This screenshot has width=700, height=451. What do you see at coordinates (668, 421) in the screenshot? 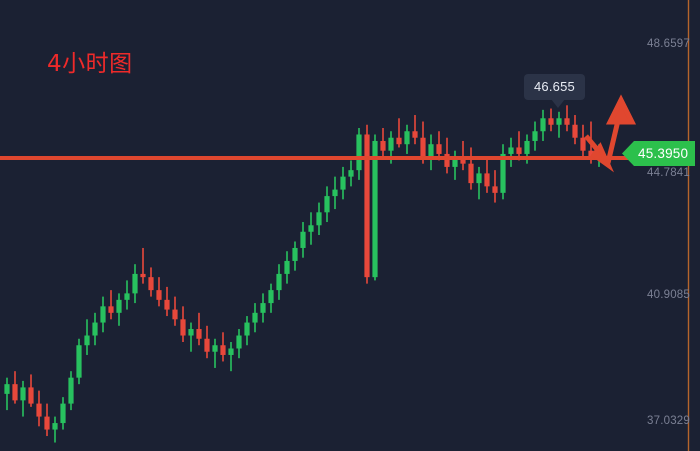
I see `price-axis-tick-3: 37.0329` at bounding box center [668, 421].